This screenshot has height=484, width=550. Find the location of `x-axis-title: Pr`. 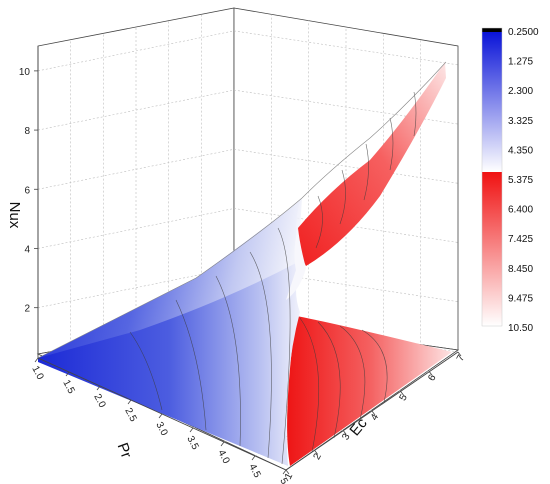

x-axis-title: Pr is located at coordinates (124, 451).